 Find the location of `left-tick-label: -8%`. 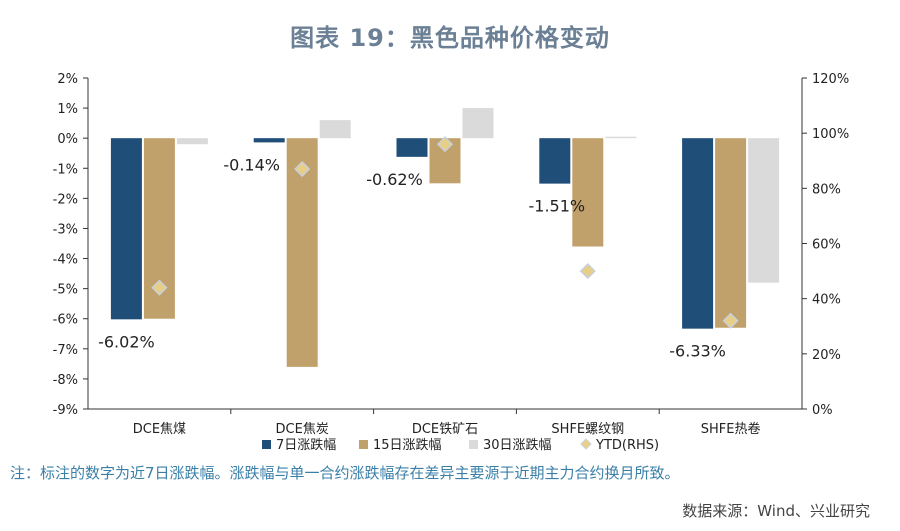

left-tick-label: -8% is located at coordinates (65, 380).